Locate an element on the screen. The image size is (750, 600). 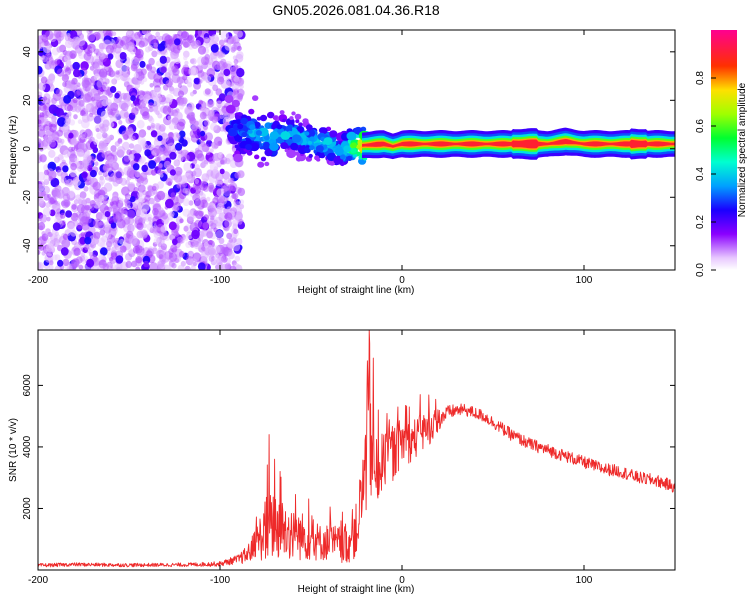
snr-xlabel: Height of straight line (km) is located at coordinates (356, 589).